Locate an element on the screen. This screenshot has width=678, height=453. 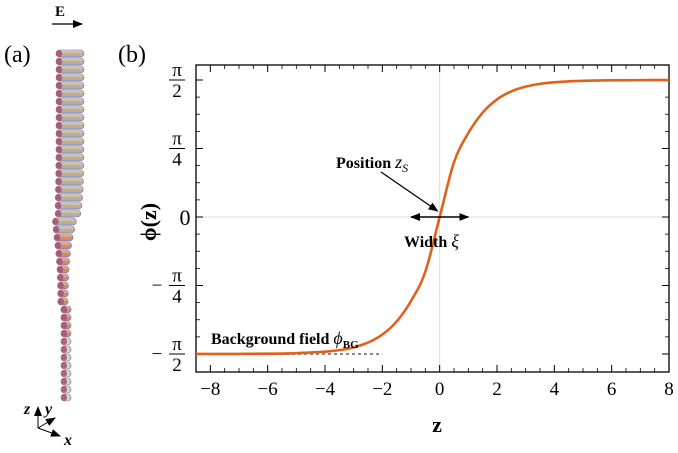
background-label: Background field ϕBG is located at coordinates (285, 339).